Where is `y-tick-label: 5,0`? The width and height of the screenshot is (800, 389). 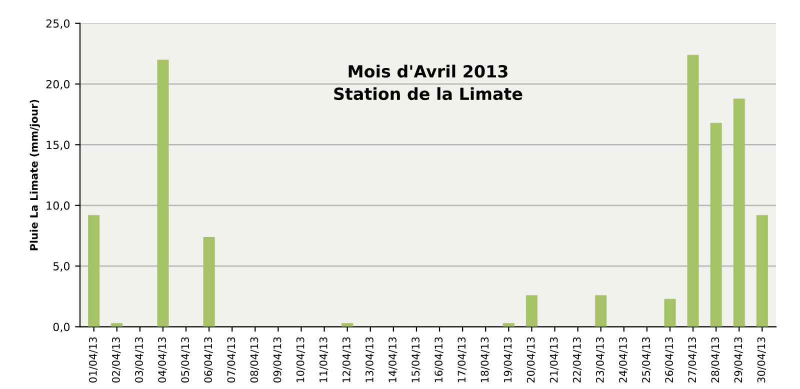
y-tick-label: 5,0 is located at coordinates (61, 267).